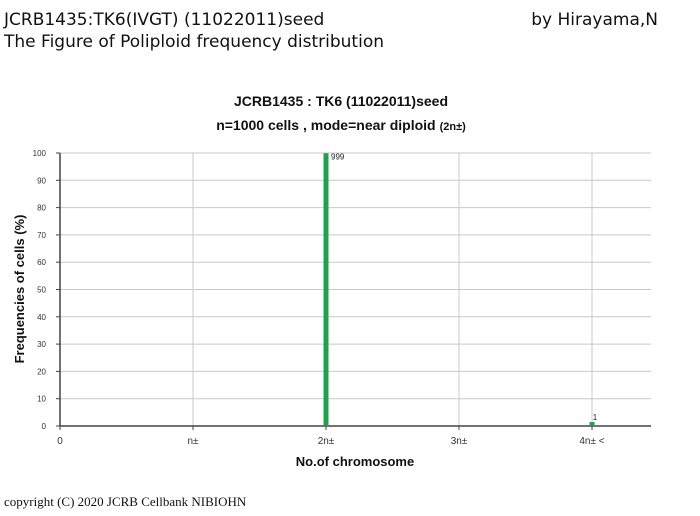 Image resolution: width=700 pixels, height=516 pixels. What do you see at coordinates (41, 290) in the screenshot?
I see `y-tick-label: 50` at bounding box center [41, 290].